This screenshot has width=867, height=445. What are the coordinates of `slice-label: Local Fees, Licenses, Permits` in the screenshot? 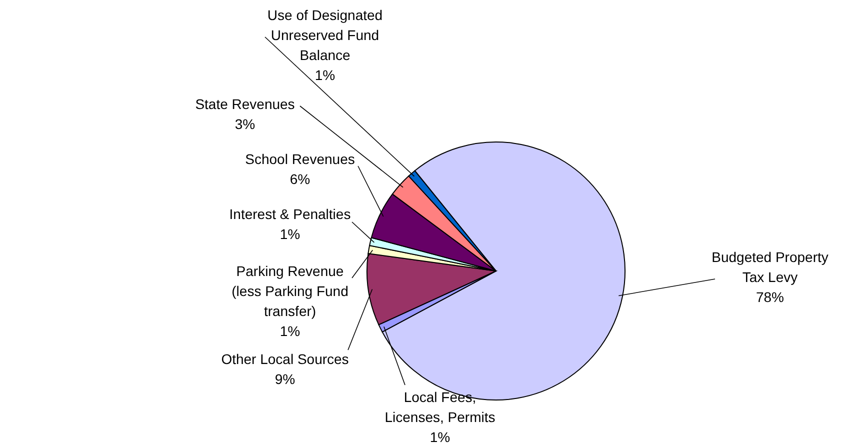 It's located at (440, 407).